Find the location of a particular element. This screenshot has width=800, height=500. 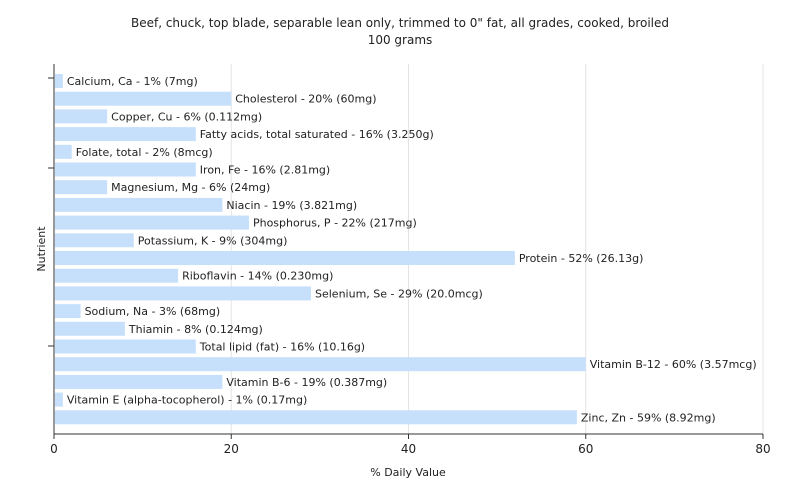

x-tick-label-1: 20 is located at coordinates (231, 449).